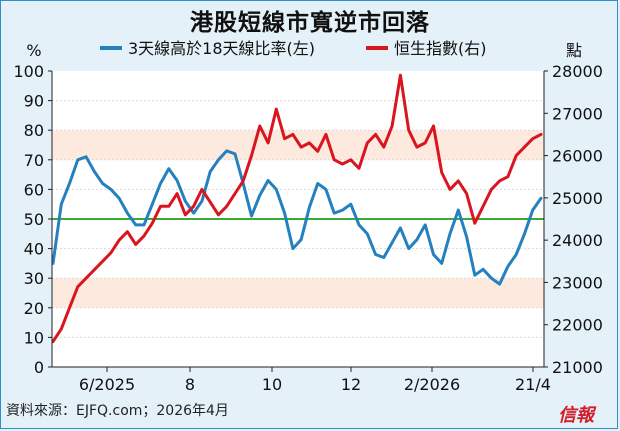  What do you see at coordinates (117, 411) in the screenshot?
I see `source-note: 資料來源：EJFQ.com；2026年4月` at bounding box center [117, 411].